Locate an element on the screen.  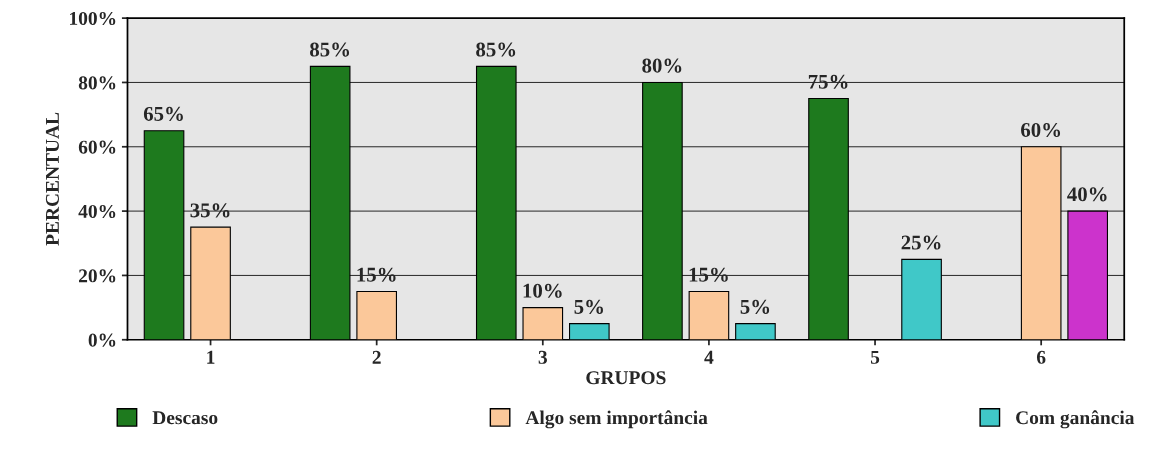
data-label: 65% is located at coordinates (163, 113).